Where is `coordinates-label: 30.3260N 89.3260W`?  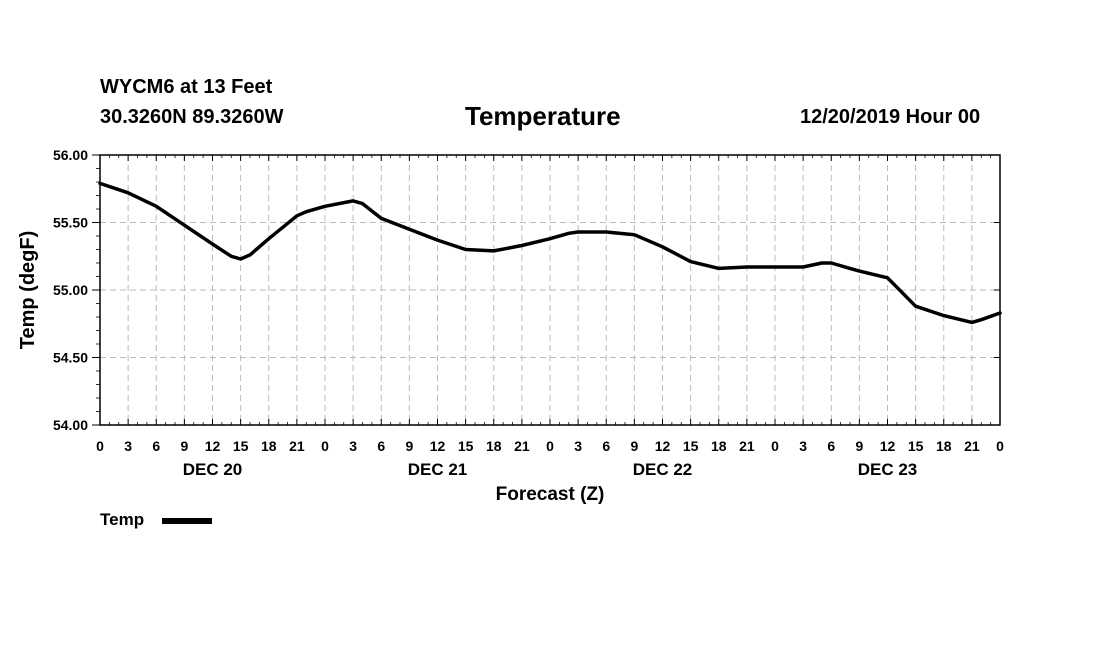 coordinates-label: 30.3260N 89.3260W is located at coordinates (192, 117).